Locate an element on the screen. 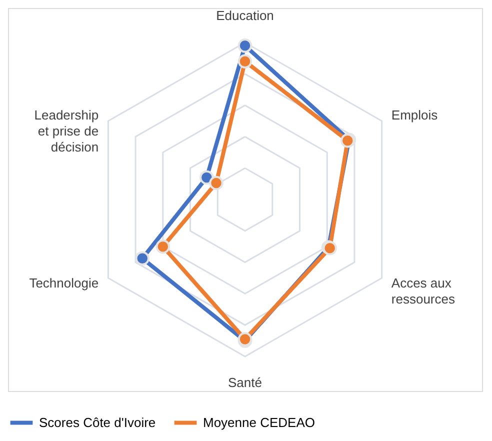 This screenshot has height=441, width=492. legend-label: Moyenne CEDEAO is located at coordinates (259, 422).